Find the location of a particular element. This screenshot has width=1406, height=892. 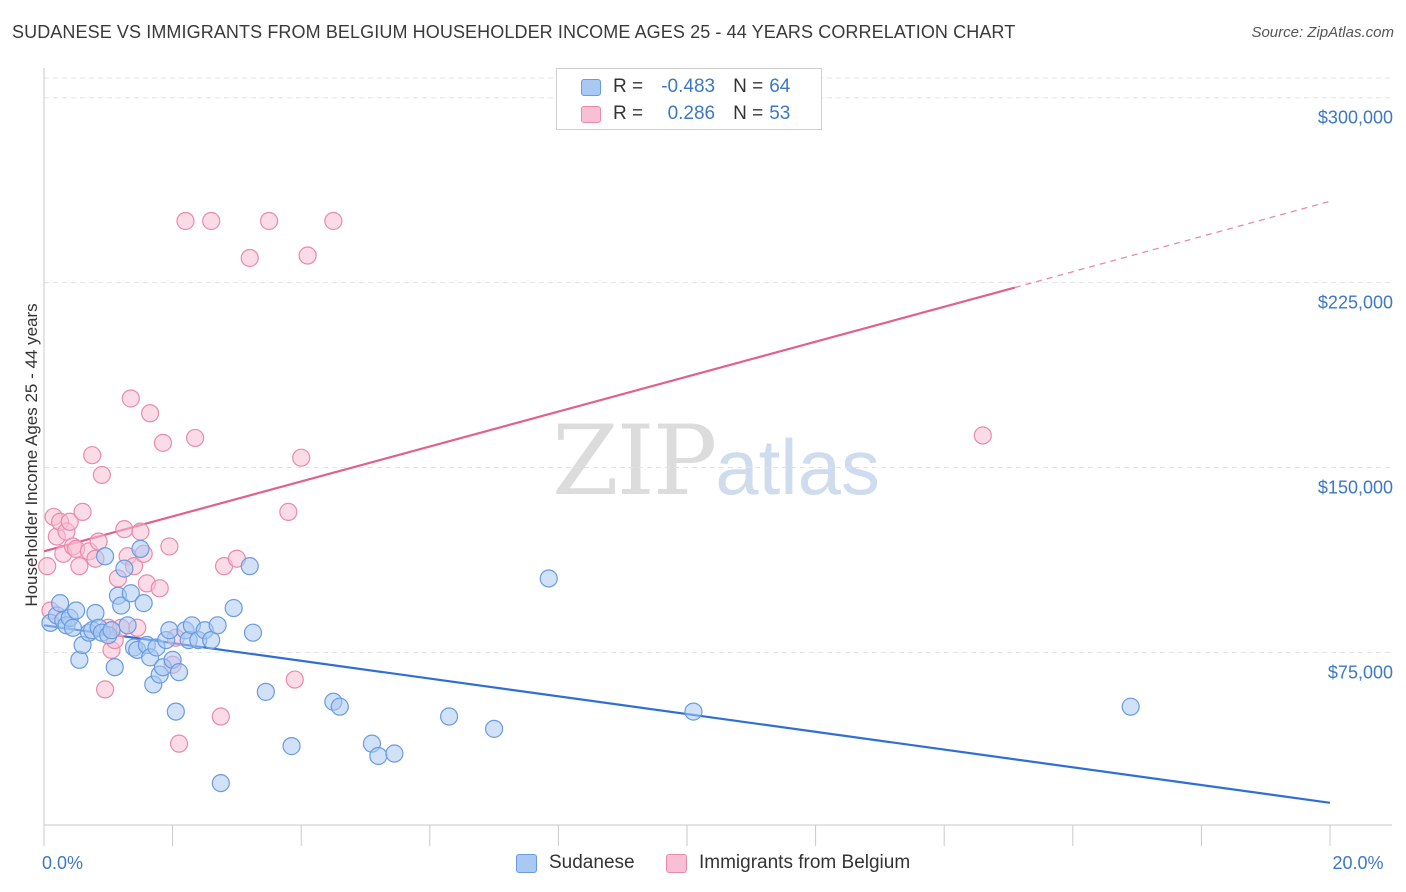

legend-n-value: 64 is located at coordinates (780, 86).